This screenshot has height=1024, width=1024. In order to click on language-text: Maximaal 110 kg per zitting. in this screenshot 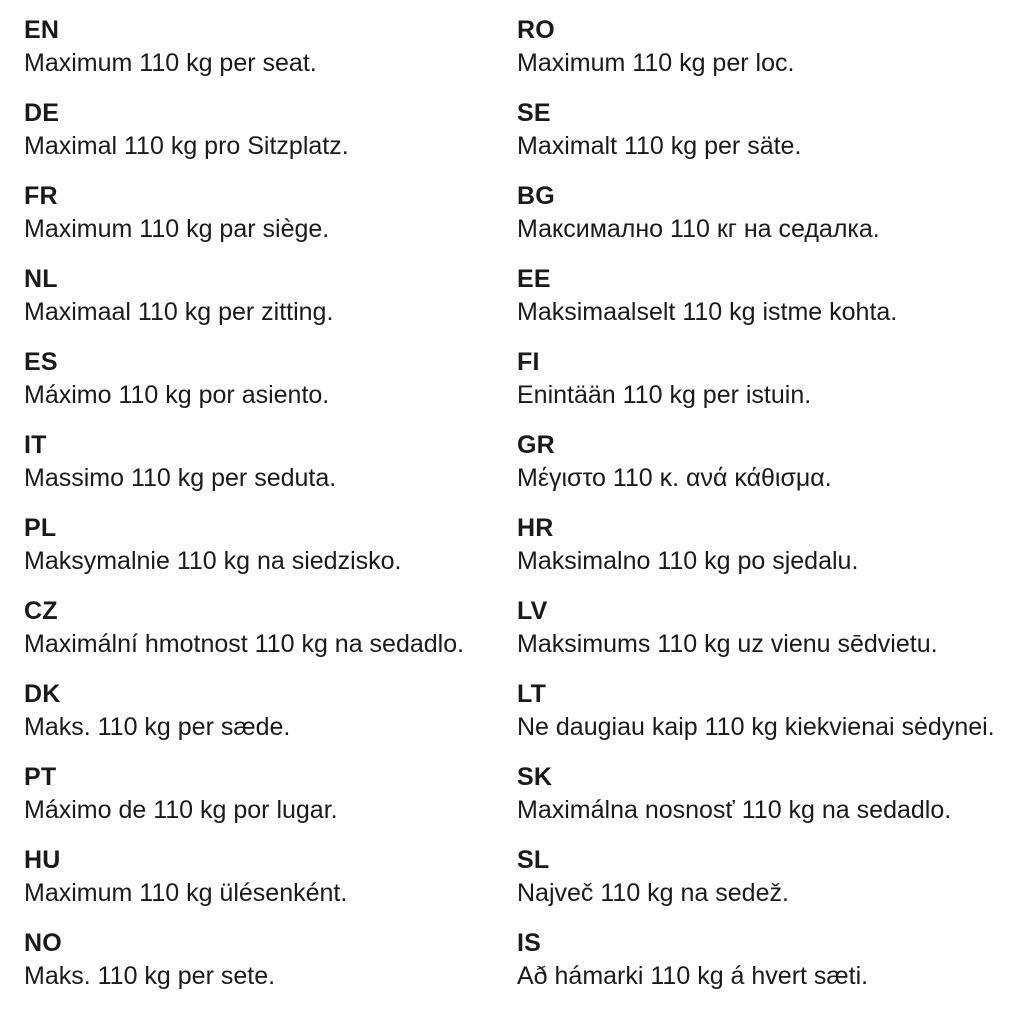, I will do `click(179, 312)`.